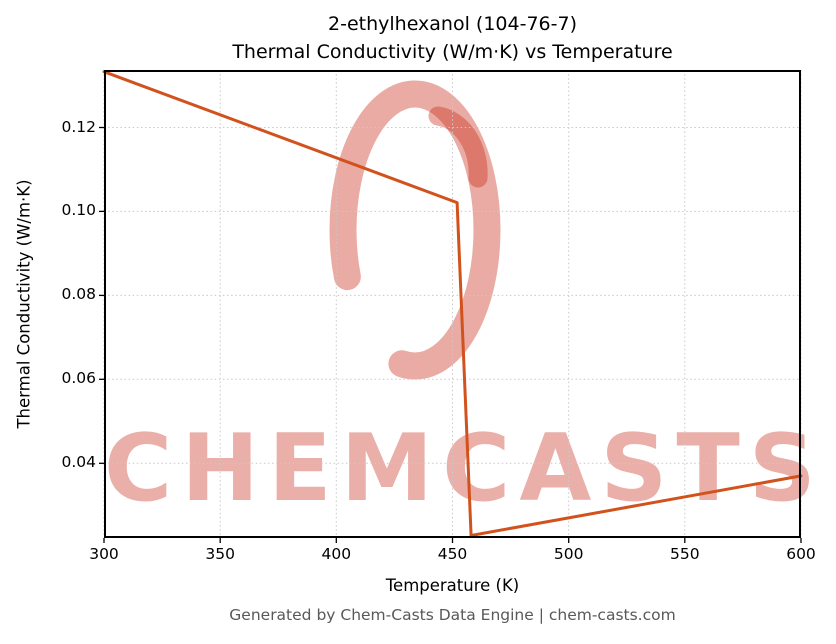 Image resolution: width=836 pixels, height=644 pixels. What do you see at coordinates (220, 554) in the screenshot?
I see `x-tick-label: 350` at bounding box center [220, 554].